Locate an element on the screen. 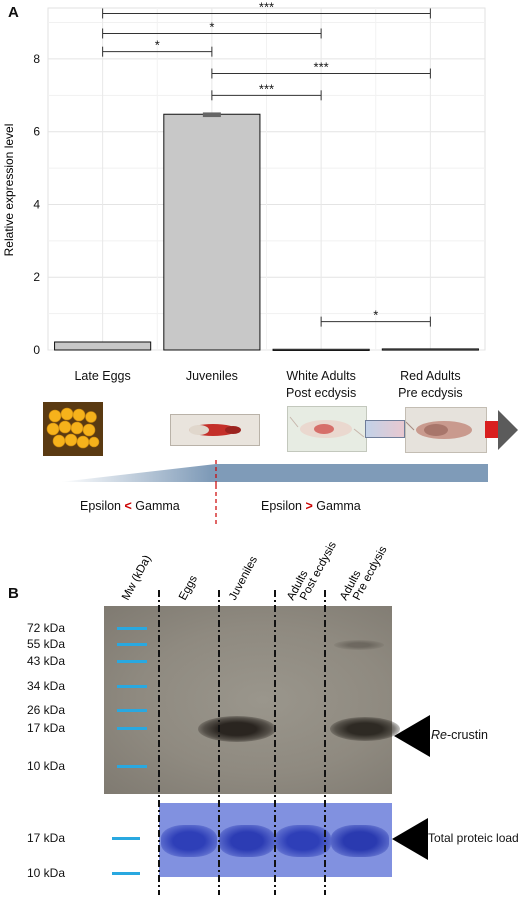 Image resolution: width=532 pixels, height=900 pixels. adult-white-photo is located at coordinates (327, 429).